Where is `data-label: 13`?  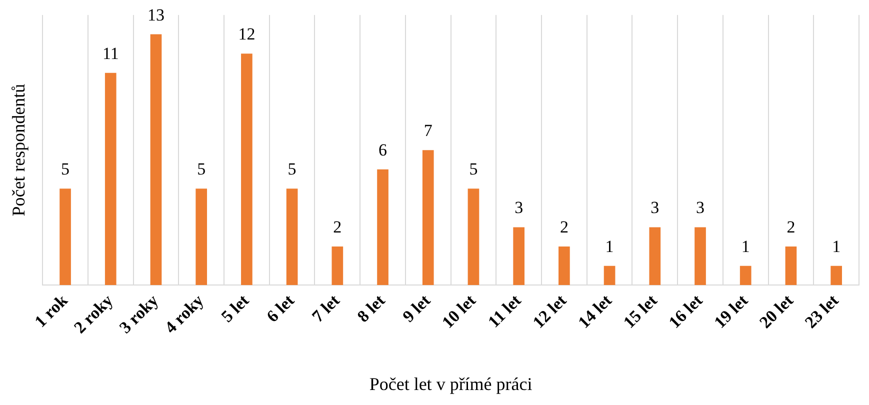 data-label: 13 is located at coordinates (155, 14).